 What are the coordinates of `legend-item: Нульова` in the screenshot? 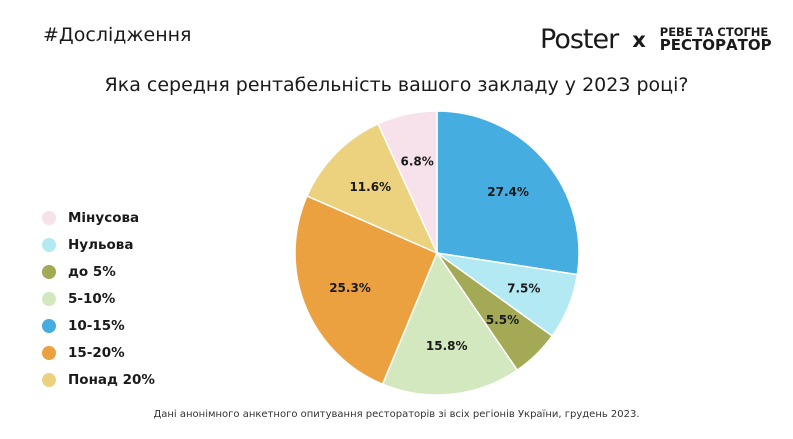 It's located at (98, 244).